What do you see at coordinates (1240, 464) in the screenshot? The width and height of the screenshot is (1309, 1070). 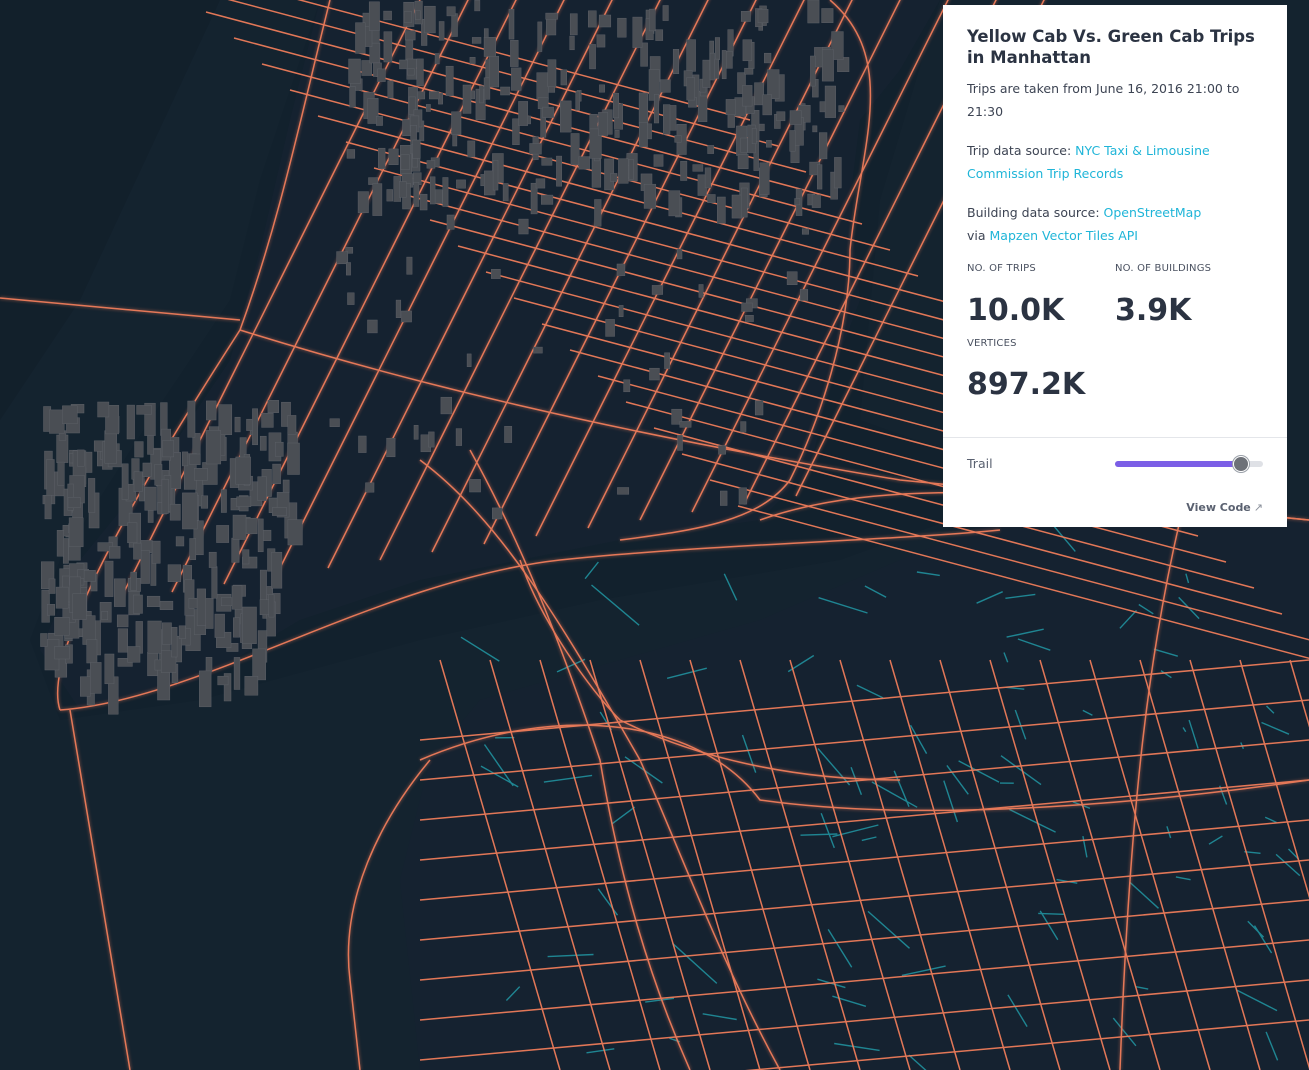 I see `trail-slider-thumb` at bounding box center [1240, 464].